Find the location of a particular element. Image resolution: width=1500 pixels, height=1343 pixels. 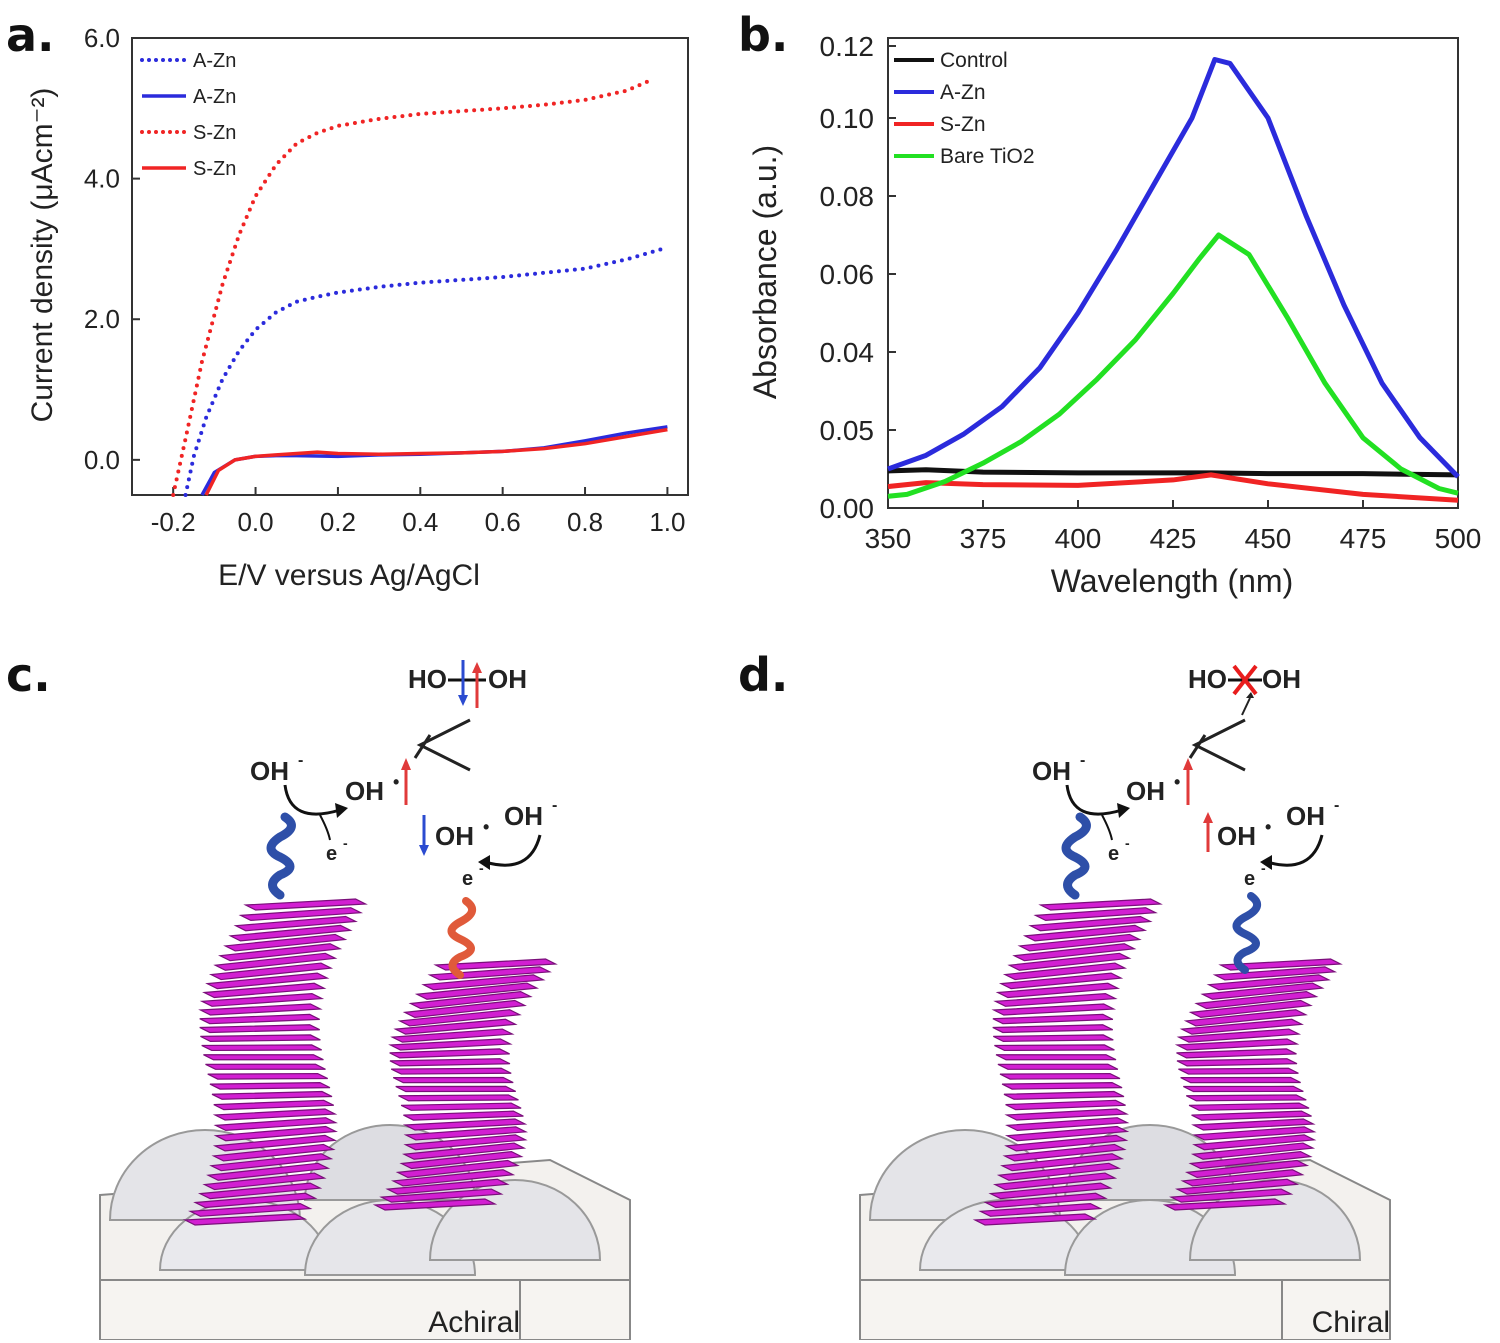

oh-minus-left: OH is located at coordinates (269, 771).